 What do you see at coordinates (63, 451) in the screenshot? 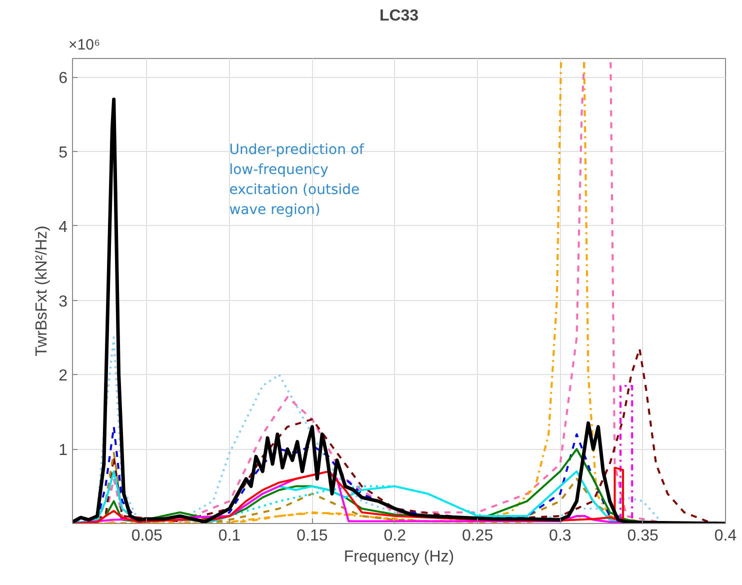
I see `y-tick-label: 1` at bounding box center [63, 451].